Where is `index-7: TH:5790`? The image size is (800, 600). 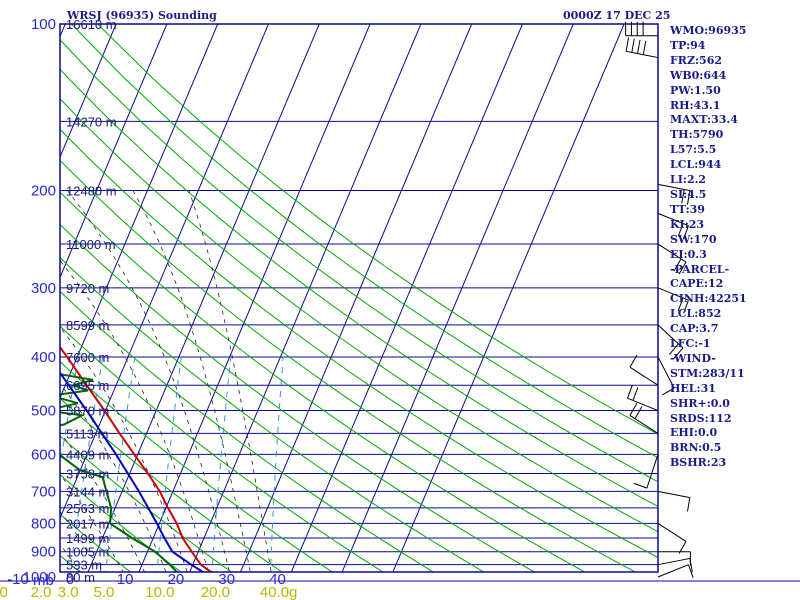
index-7: TH:5790 is located at coordinates (697, 135).